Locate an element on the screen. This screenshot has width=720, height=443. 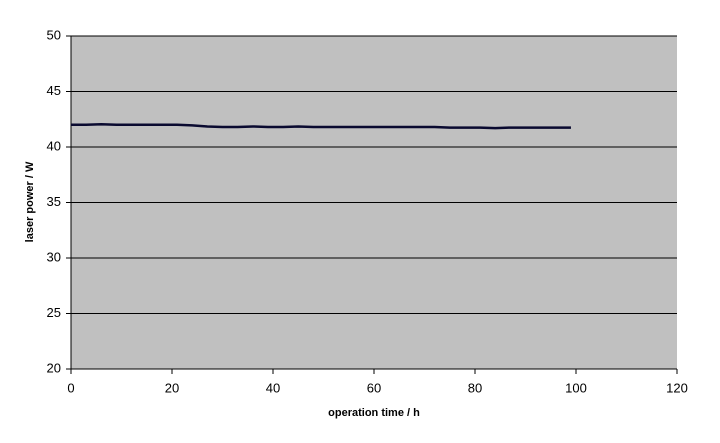
y-tick-label: 50 is located at coordinates (54, 34).